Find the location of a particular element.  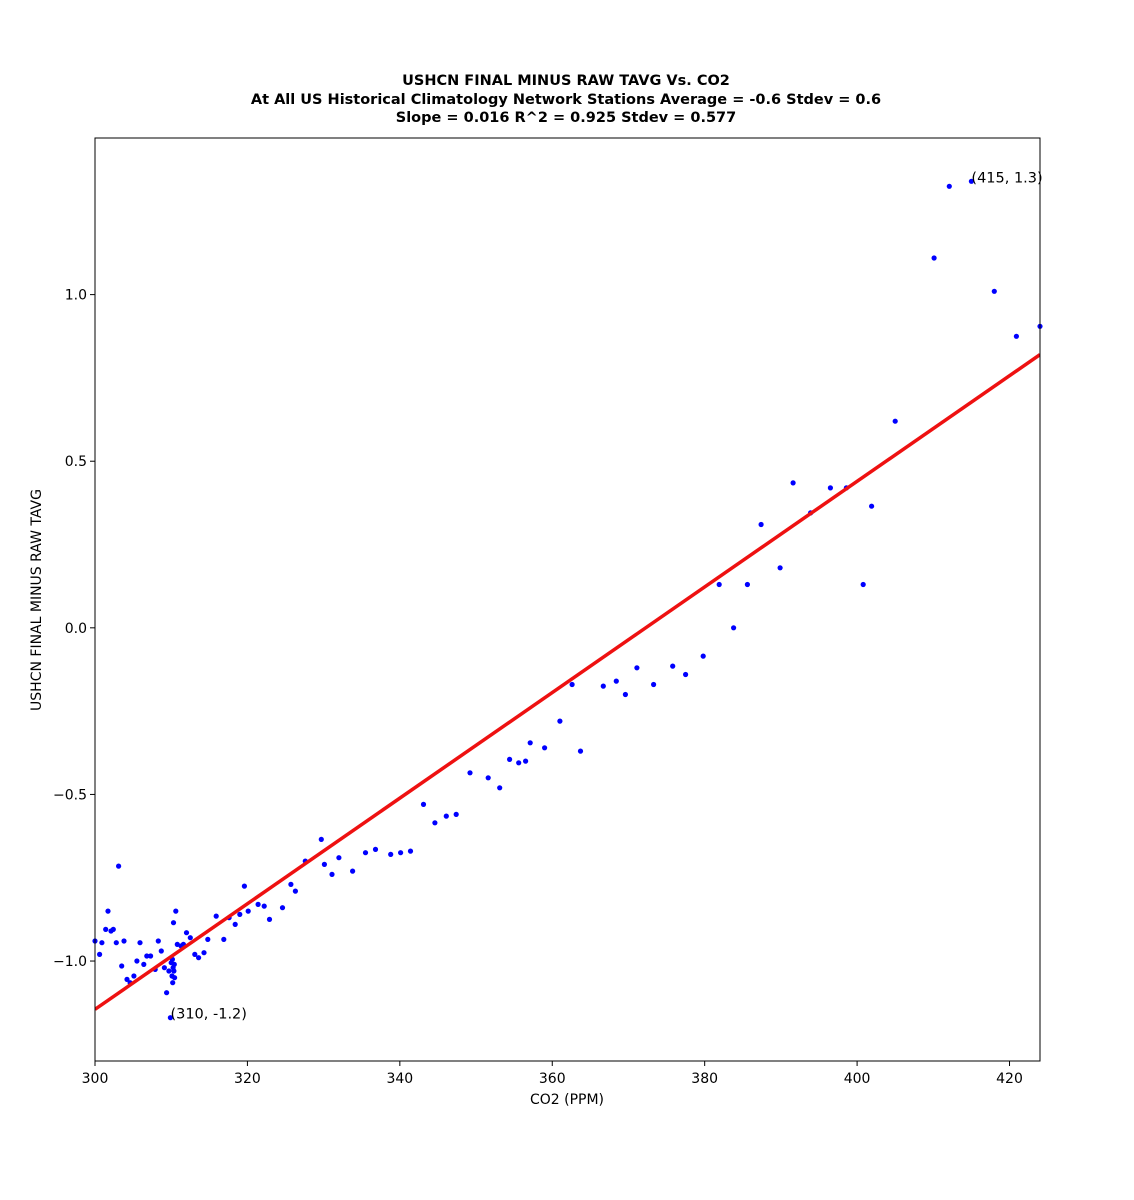

y-tick-label: 1.0 is located at coordinates (76, 296).